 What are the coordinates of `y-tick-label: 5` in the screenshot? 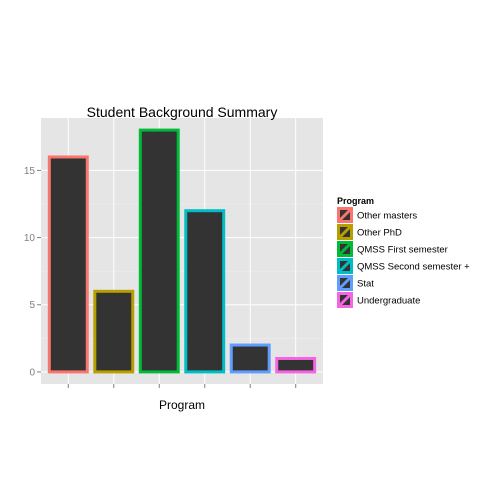 It's located at (32, 305).